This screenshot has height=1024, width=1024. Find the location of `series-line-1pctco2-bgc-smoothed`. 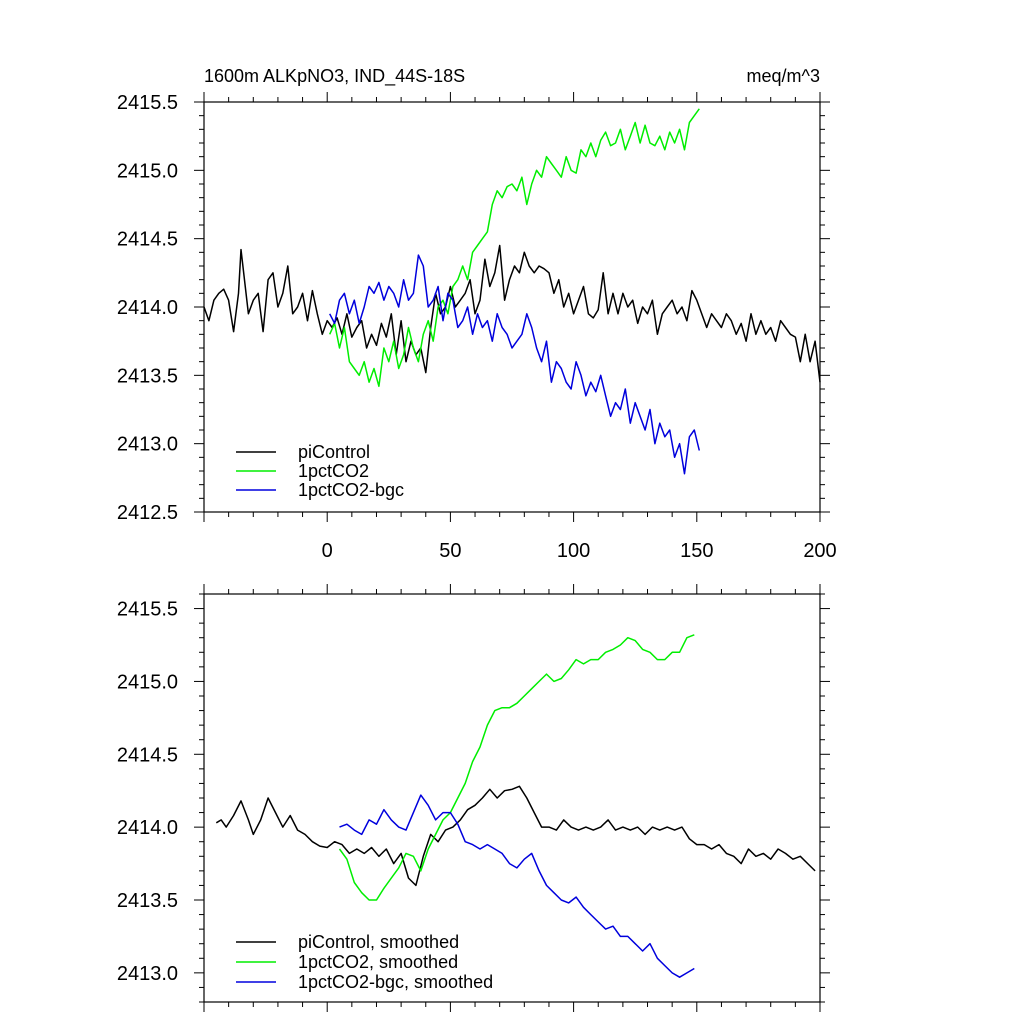

series-line-1pctco2-bgc-smoothed is located at coordinates (517, 886).